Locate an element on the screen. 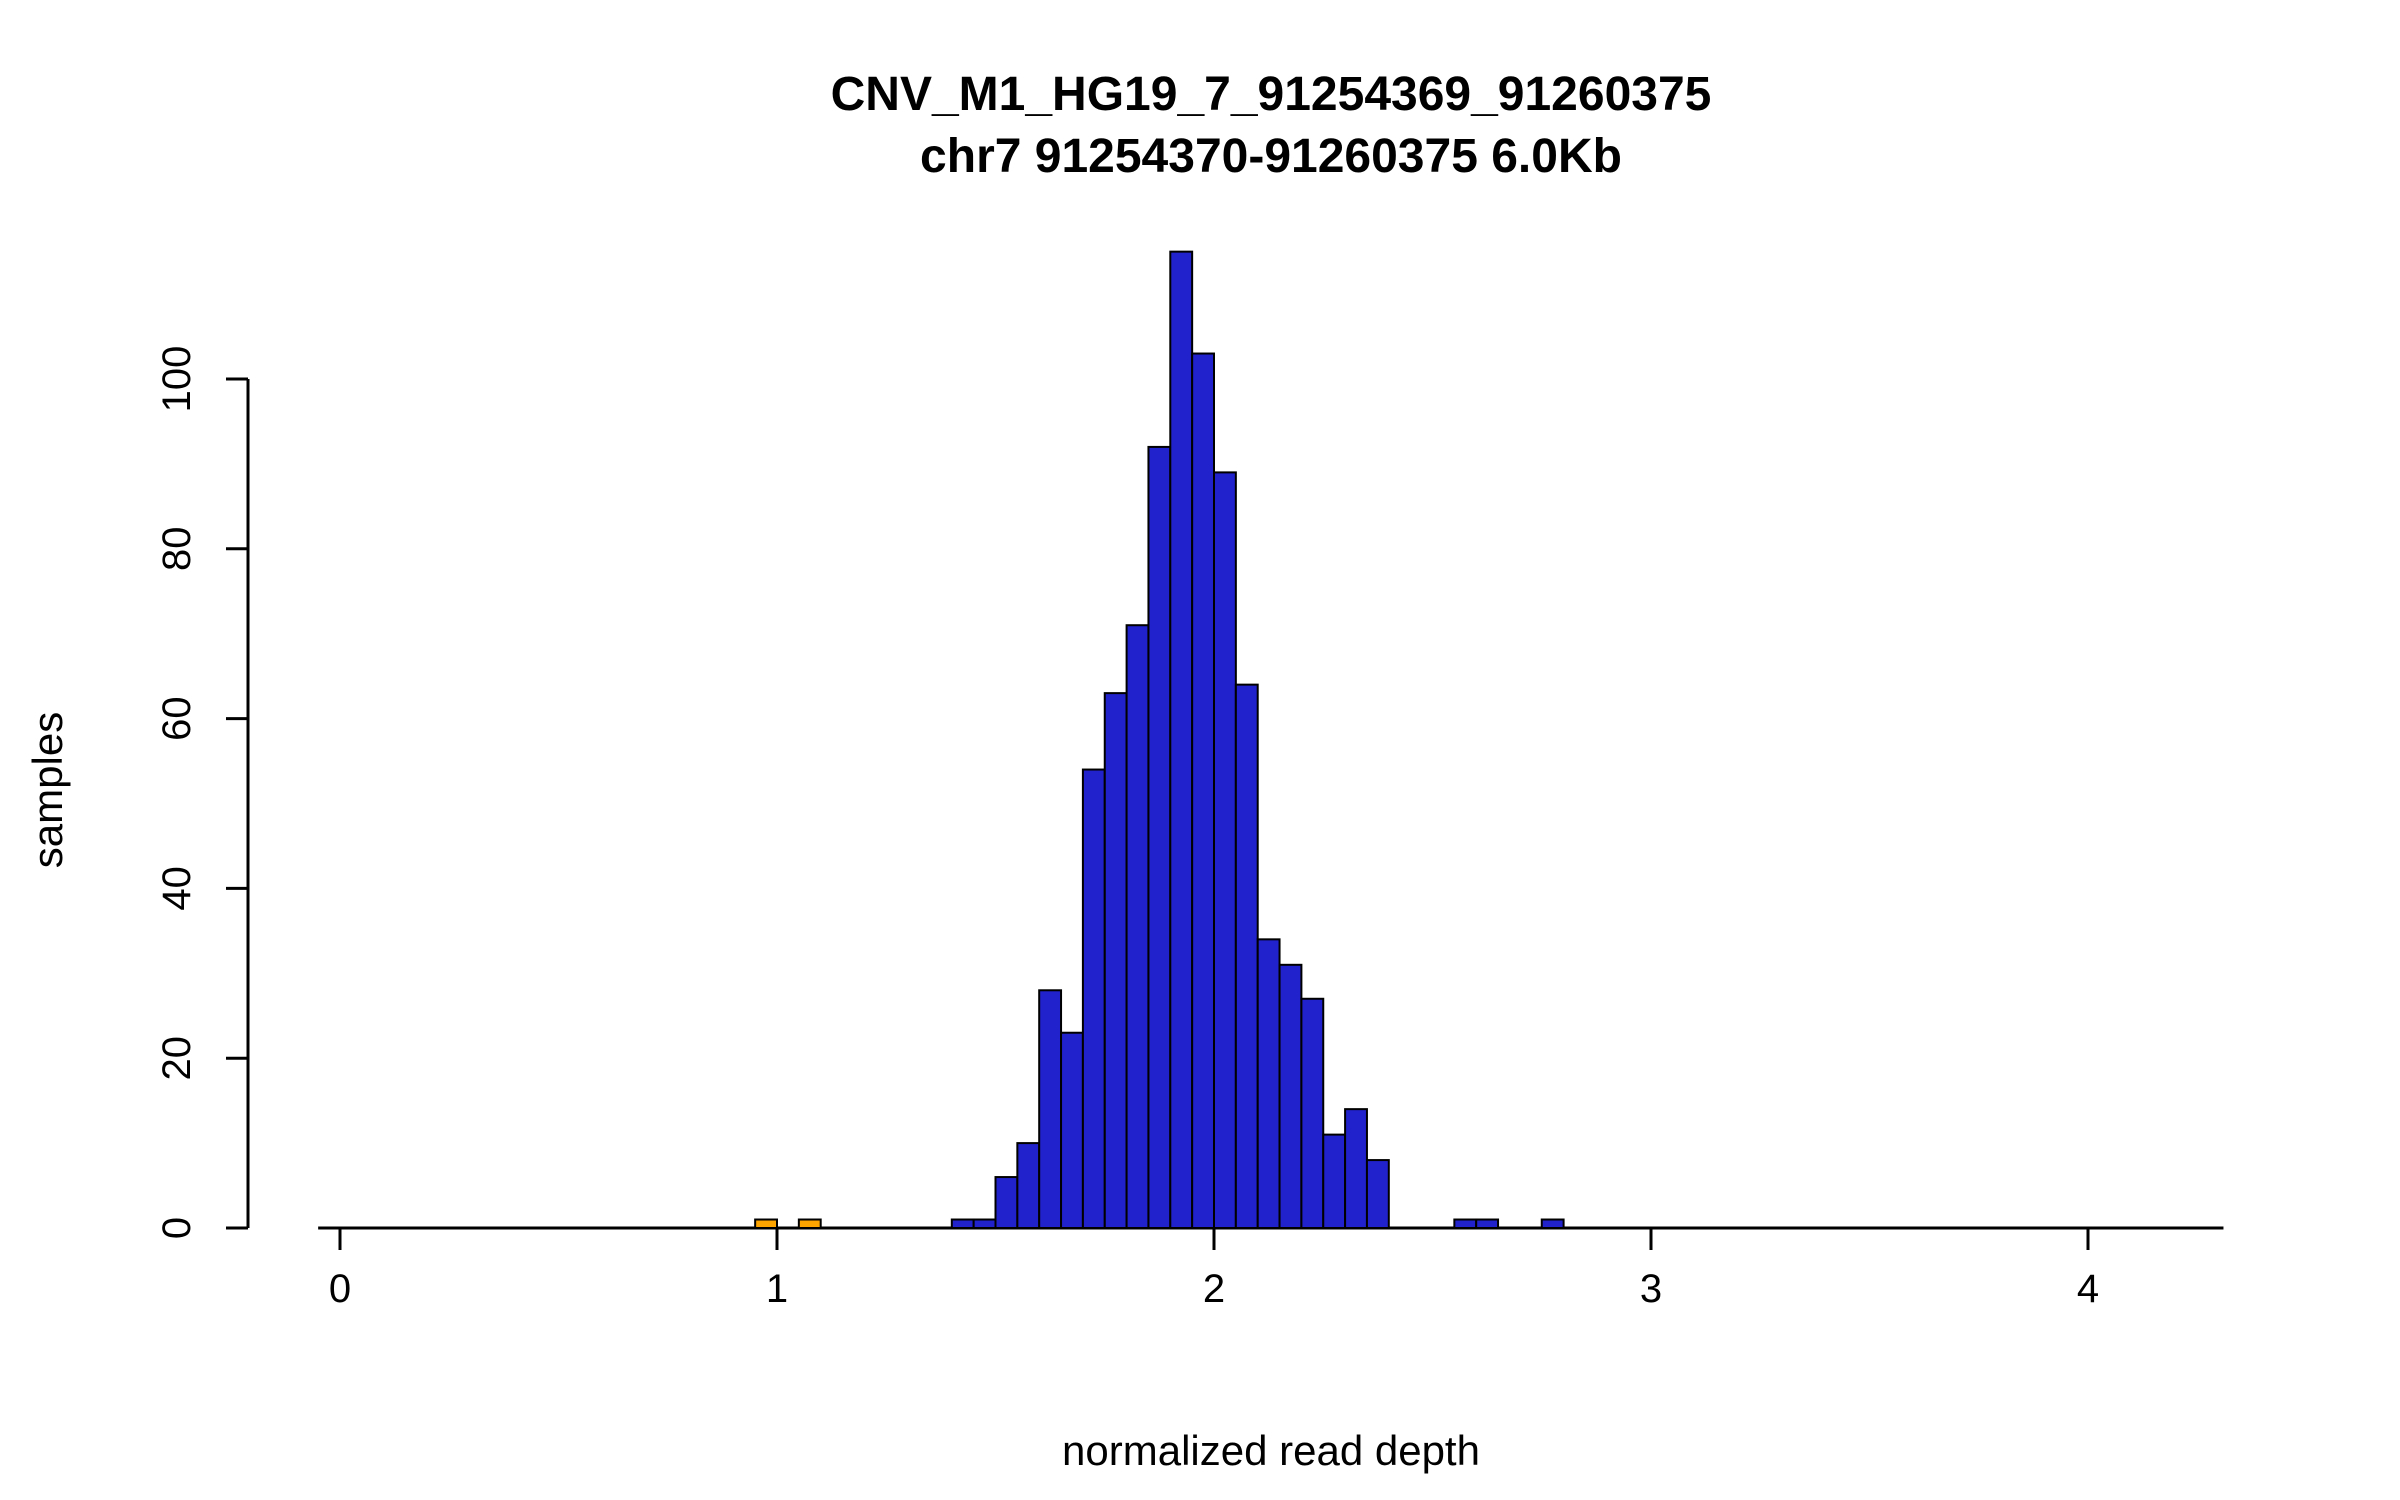 The height and width of the screenshot is (1500, 2400). y-tick-label: 100 is located at coordinates (177, 379).